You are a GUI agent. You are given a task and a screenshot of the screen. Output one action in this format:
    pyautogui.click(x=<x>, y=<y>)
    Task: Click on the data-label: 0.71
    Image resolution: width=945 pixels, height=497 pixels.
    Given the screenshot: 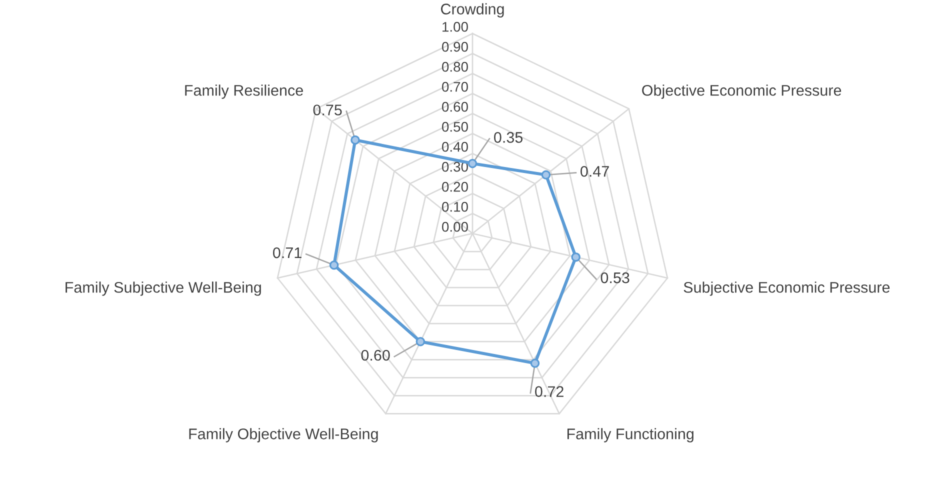 What is the action you would take?
    pyautogui.click(x=287, y=252)
    